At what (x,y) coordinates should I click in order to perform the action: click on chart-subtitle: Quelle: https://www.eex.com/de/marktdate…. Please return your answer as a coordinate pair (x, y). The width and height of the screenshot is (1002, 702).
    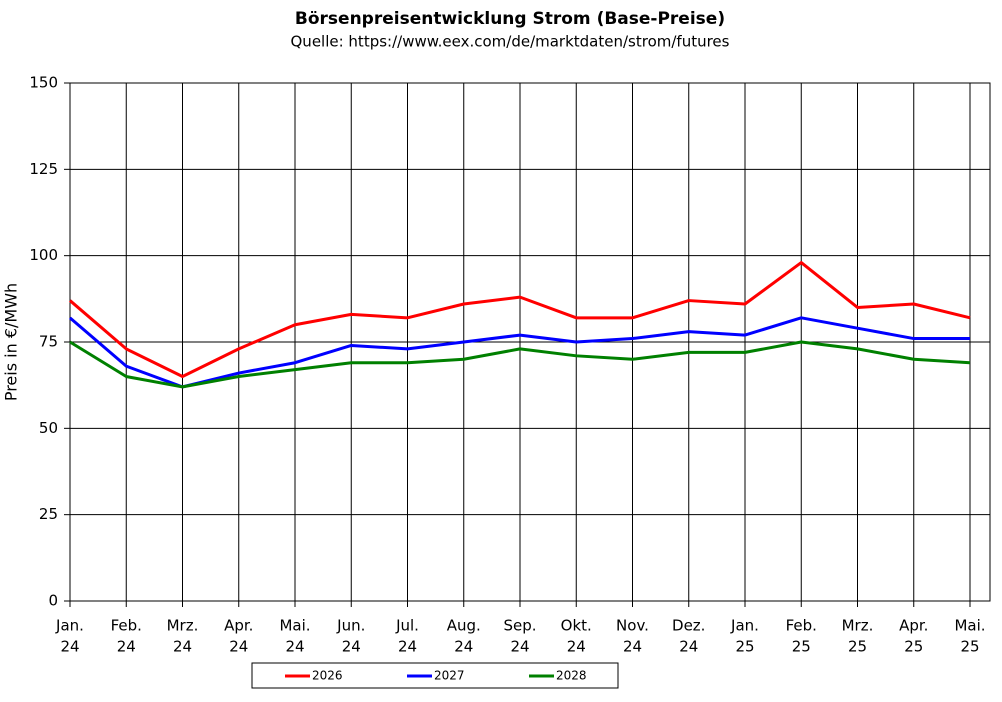
    Looking at the image, I should click on (510, 42).